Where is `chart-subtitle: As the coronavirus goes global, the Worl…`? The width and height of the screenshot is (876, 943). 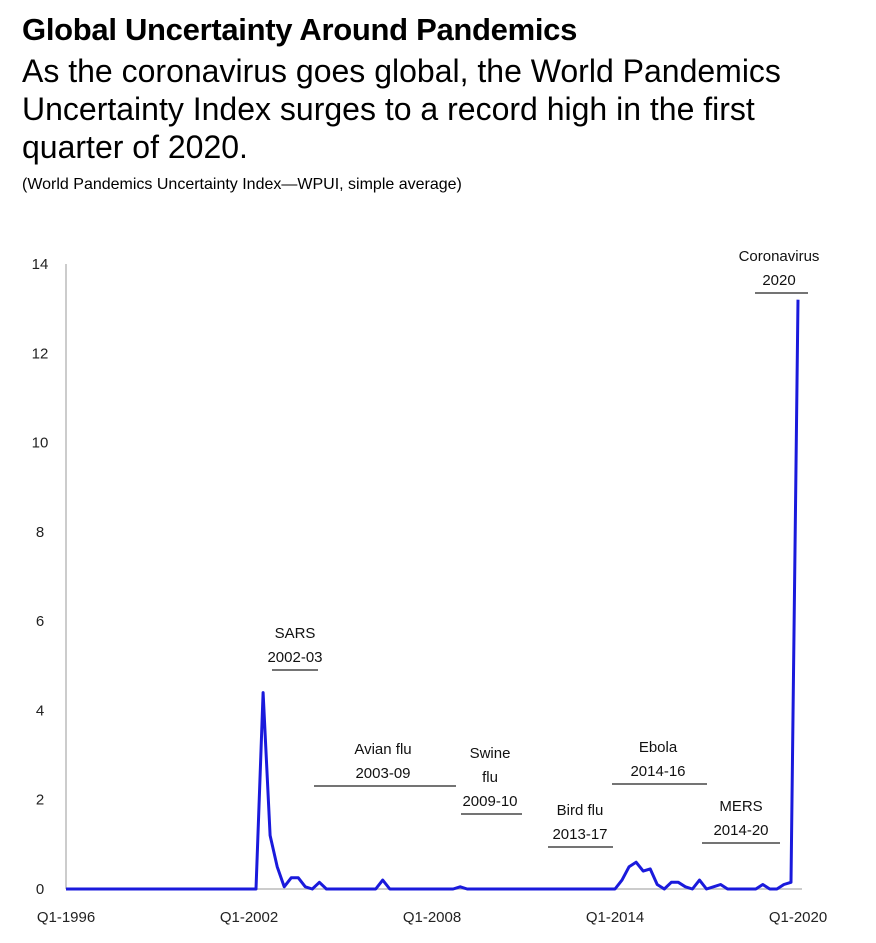 chart-subtitle: As the coronavirus goes global, the Worl… is located at coordinates (401, 109).